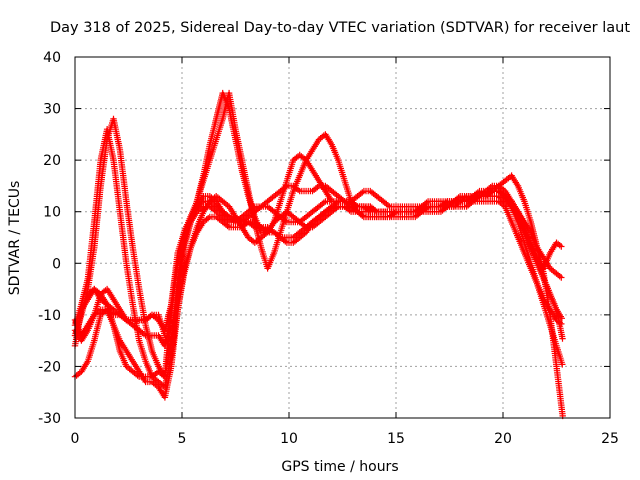 The image size is (640, 480). What do you see at coordinates (52, 161) in the screenshot?
I see `y-tick-label: 20` at bounding box center [52, 161].